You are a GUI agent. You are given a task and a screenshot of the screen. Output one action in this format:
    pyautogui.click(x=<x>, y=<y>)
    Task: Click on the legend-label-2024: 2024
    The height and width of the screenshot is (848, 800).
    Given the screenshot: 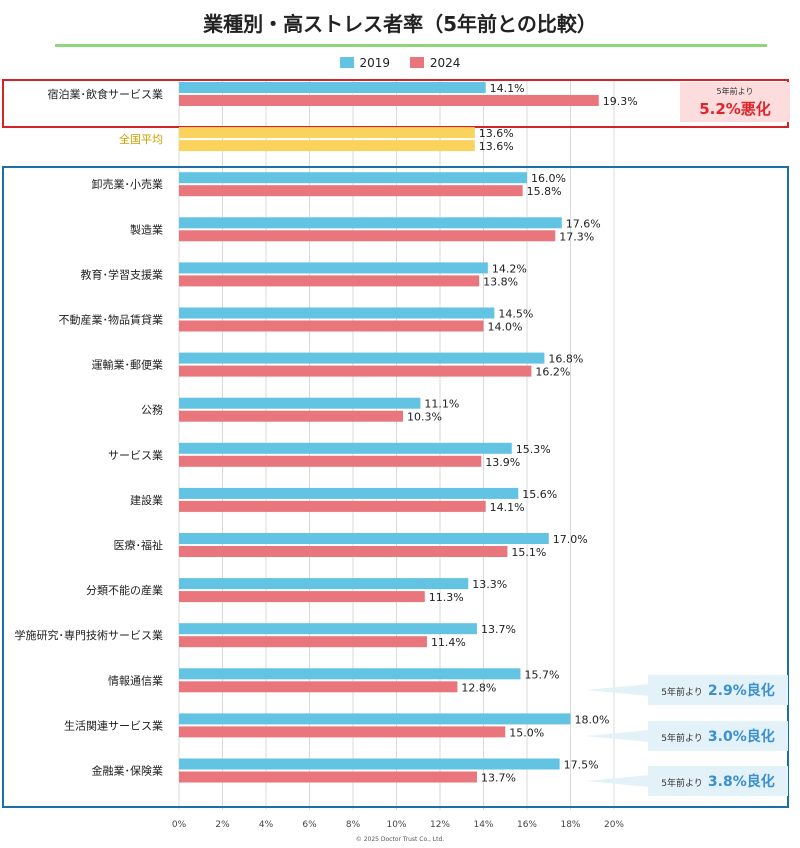 What is the action you would take?
    pyautogui.click(x=445, y=63)
    